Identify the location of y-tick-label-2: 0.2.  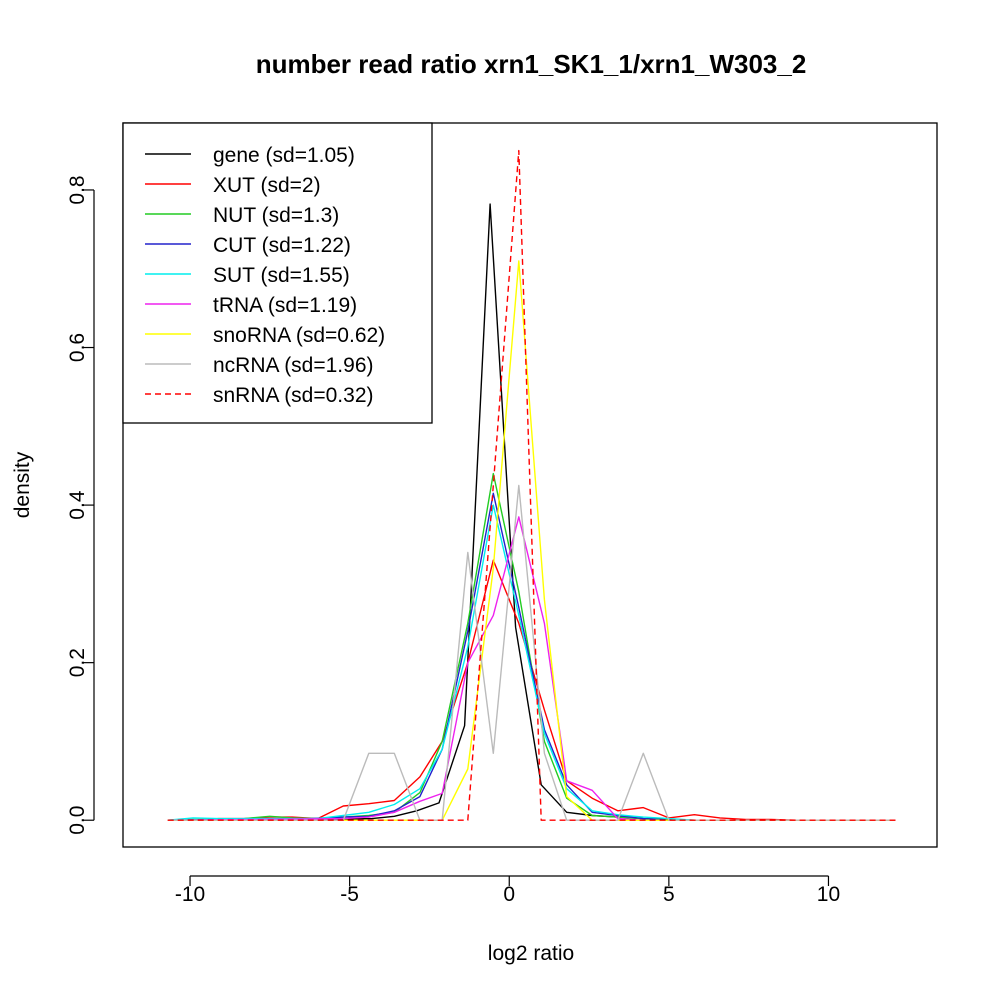
(77, 662).